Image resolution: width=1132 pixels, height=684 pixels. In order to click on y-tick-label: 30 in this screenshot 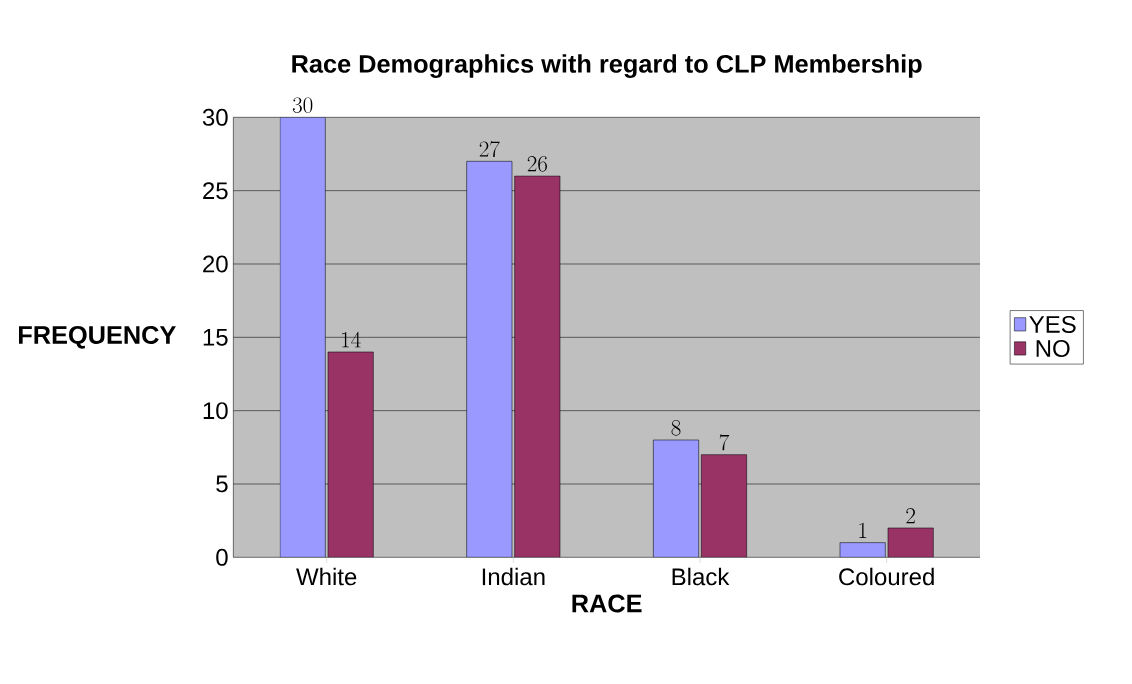, I will do `click(215, 117)`.